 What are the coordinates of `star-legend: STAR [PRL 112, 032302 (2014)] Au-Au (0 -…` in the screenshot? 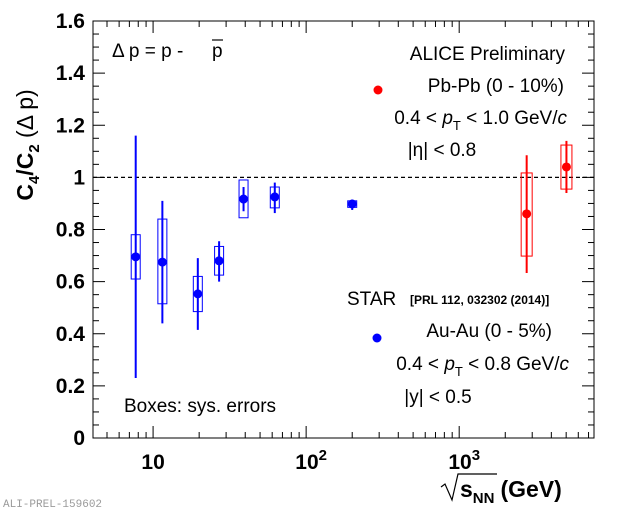 It's located at (458, 348).